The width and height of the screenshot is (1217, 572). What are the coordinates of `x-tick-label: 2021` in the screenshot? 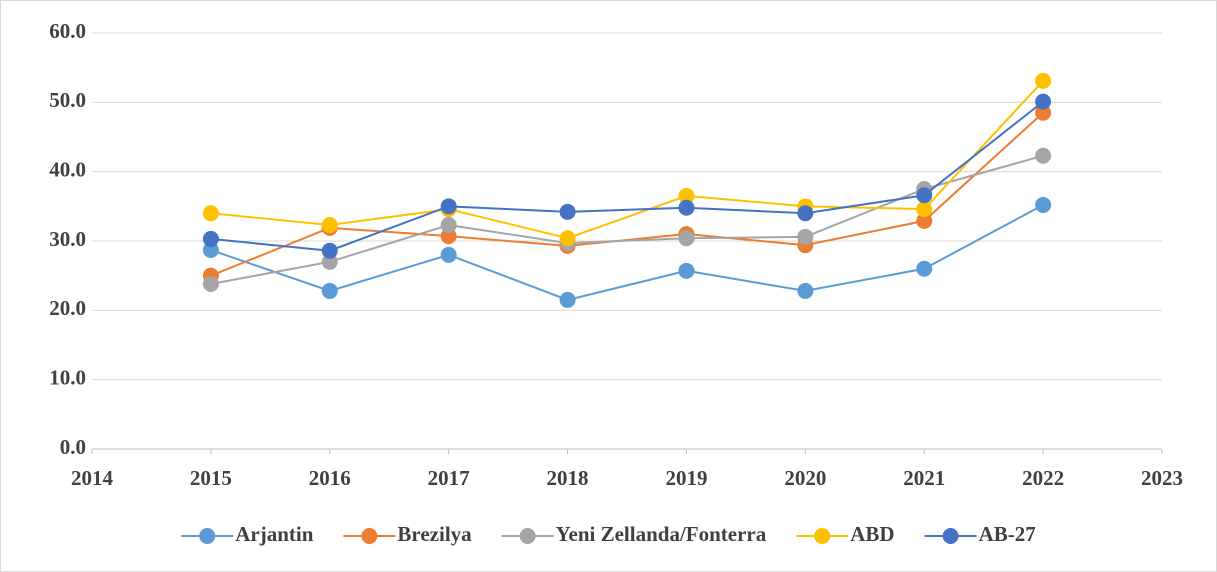 It's located at (924, 478).